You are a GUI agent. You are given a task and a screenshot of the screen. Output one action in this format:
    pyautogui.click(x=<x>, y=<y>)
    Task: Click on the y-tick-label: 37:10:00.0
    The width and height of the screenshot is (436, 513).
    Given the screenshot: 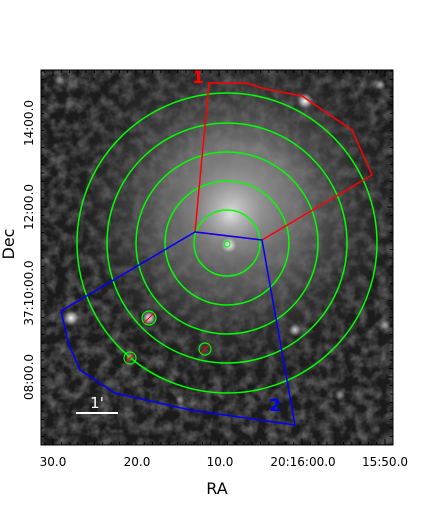 What is the action you would take?
    pyautogui.click(x=29, y=292)
    